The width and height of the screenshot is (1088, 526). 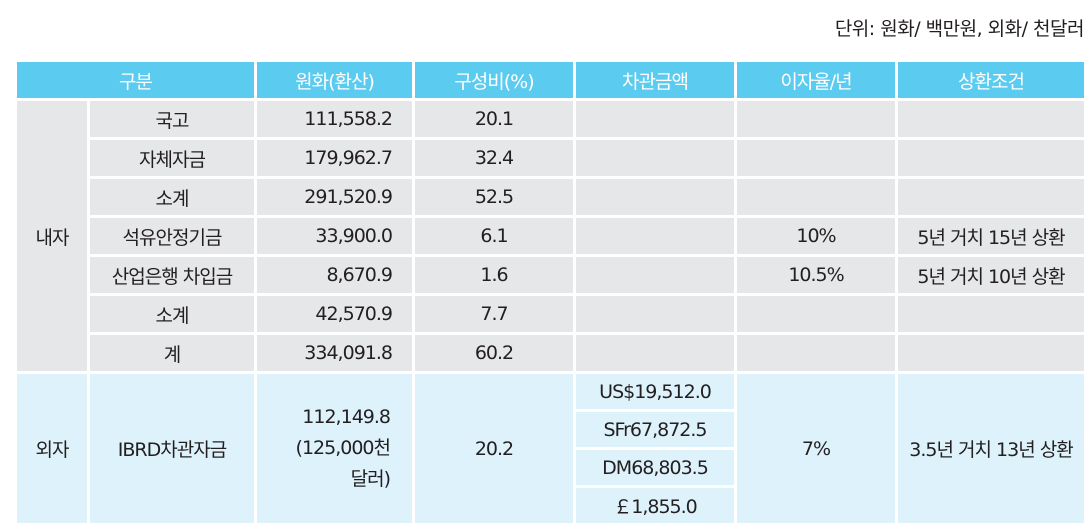 What do you see at coordinates (334, 197) in the screenshot?
I see `row-won: 291,520.9` at bounding box center [334, 197].